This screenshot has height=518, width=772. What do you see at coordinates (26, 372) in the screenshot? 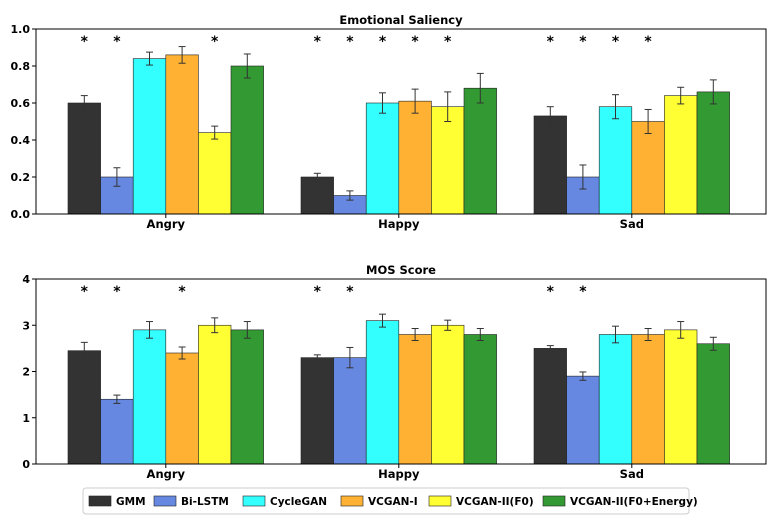
I see `y-tick-label: 2` at bounding box center [26, 372].